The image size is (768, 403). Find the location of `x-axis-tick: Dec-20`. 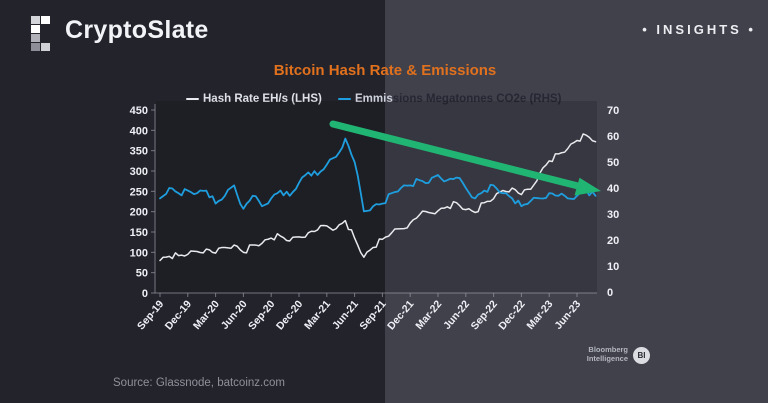

x-axis-tick: Dec-20 is located at coordinates (289, 315).